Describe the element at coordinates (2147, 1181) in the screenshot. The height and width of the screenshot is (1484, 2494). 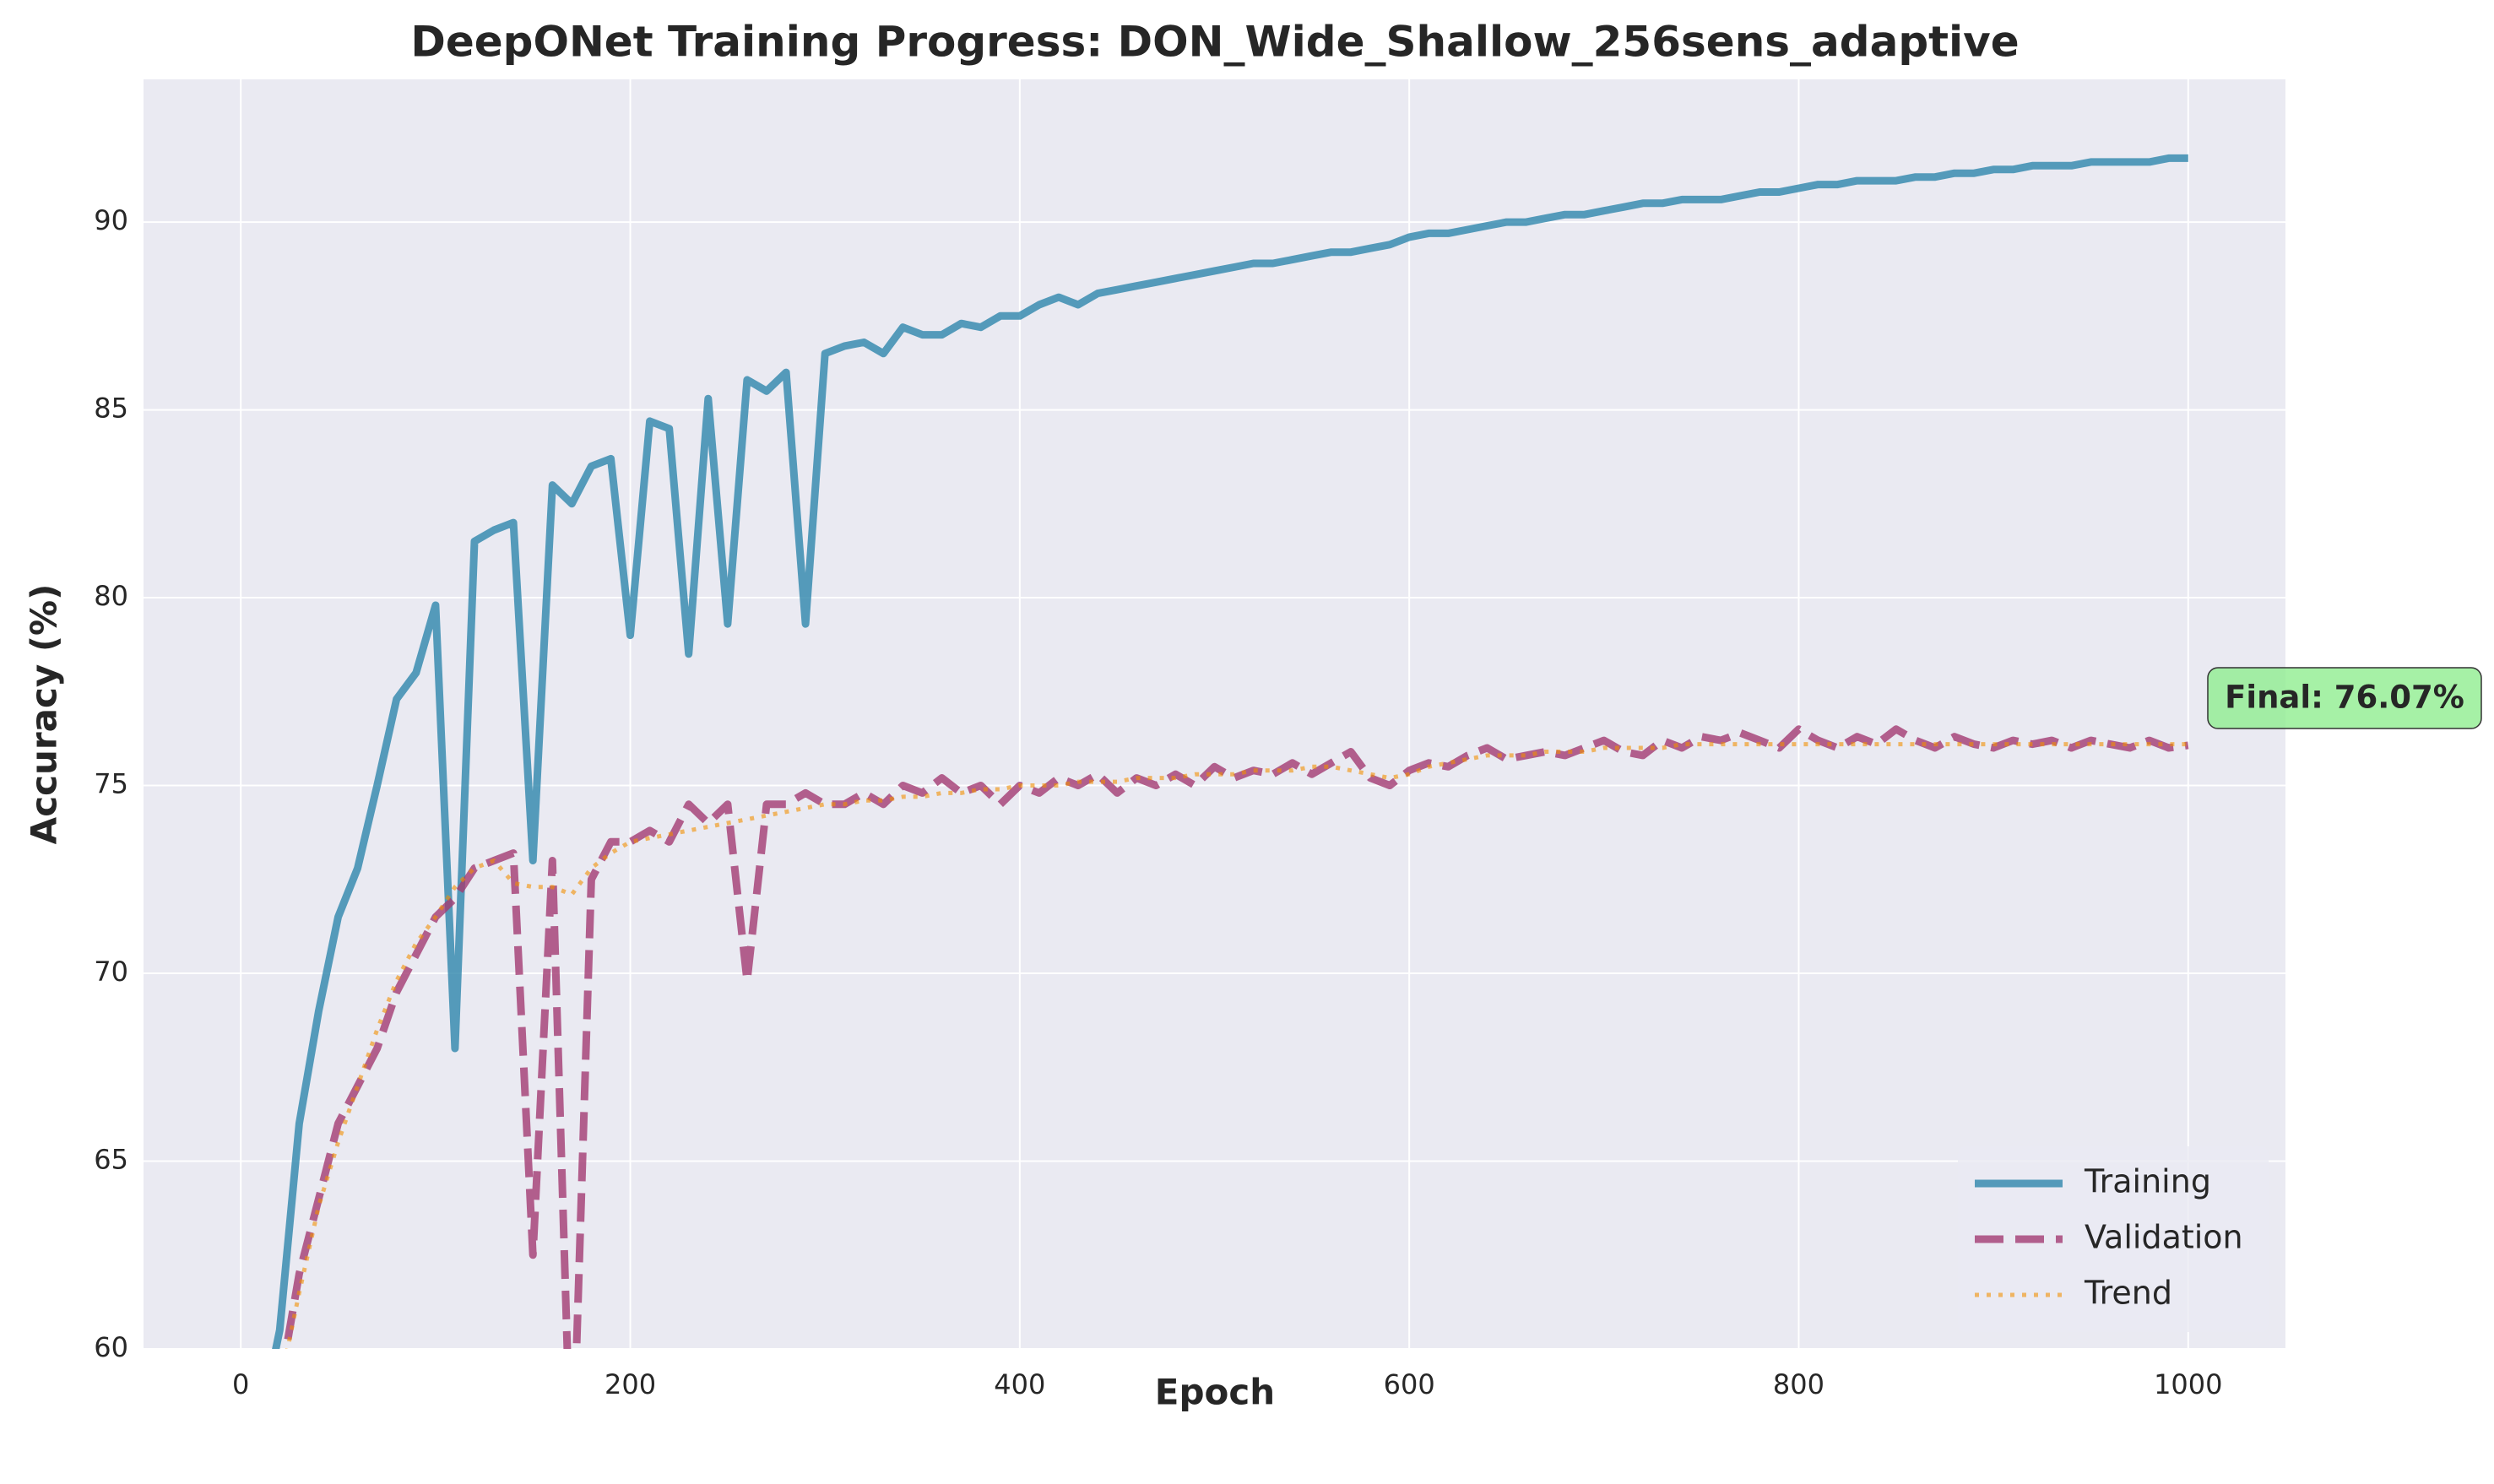
I see `legend-label: Training` at that location.